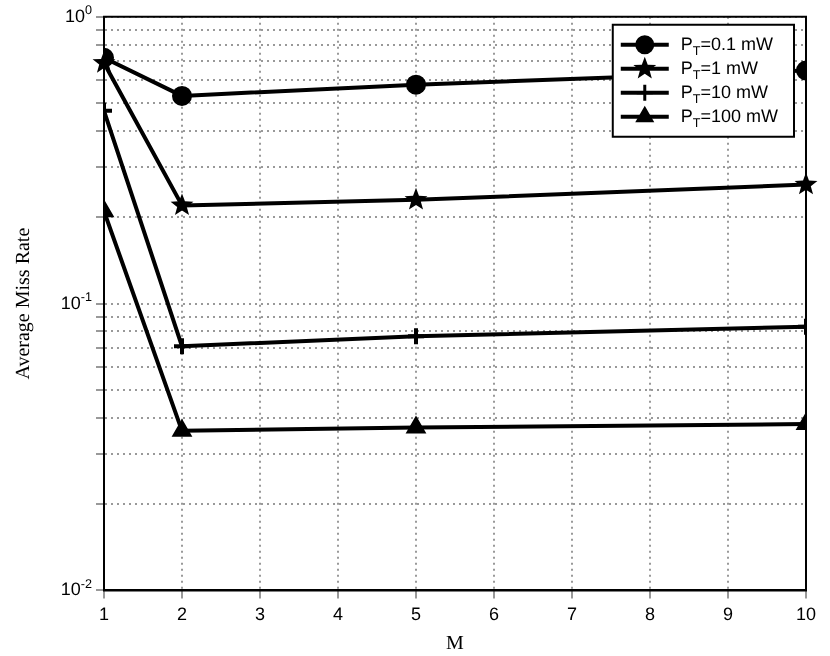 Image resolution: width=830 pixels, height=656 pixels. I want to click on x-axis-title: M, so click(455, 644).